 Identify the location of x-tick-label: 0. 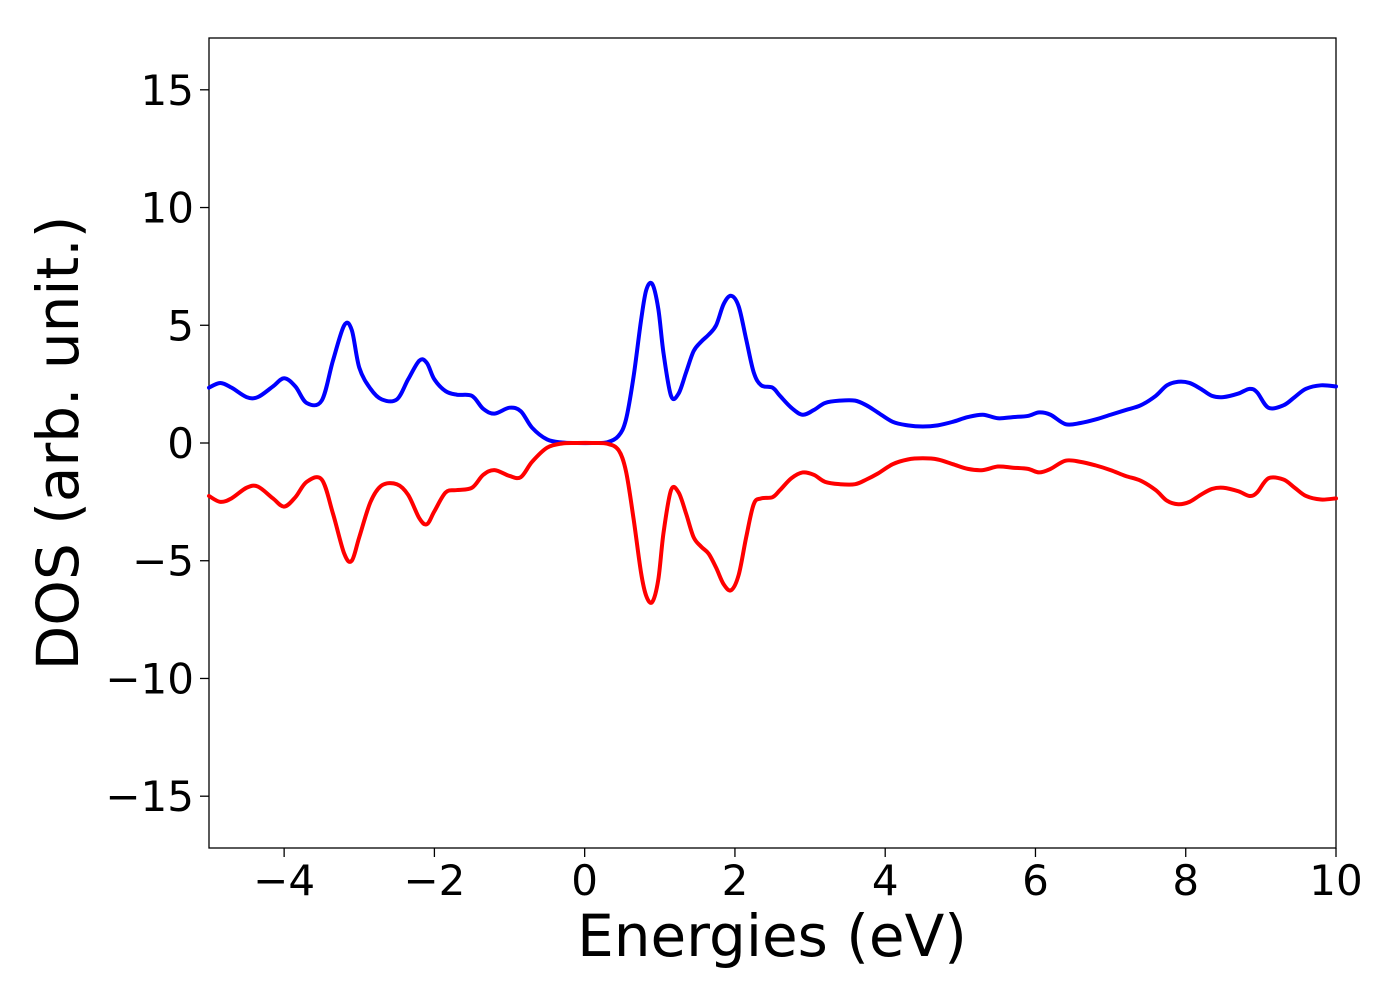
(584, 880).